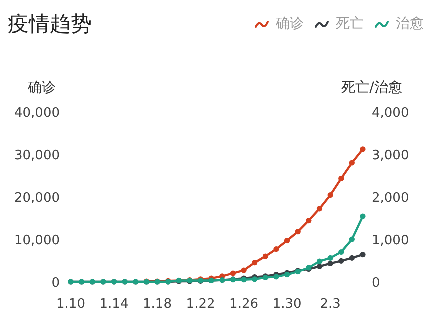 This screenshot has width=432, height=327. What do you see at coordinates (50, 24) in the screenshot?
I see `chart-title: 疫情趋势` at bounding box center [50, 24].